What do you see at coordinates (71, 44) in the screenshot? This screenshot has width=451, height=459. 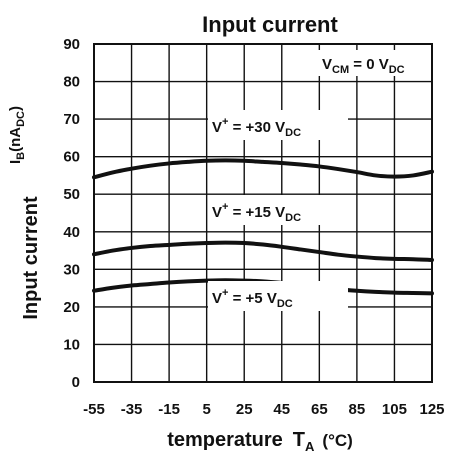 I see `y-tick-label: 90` at bounding box center [71, 44].